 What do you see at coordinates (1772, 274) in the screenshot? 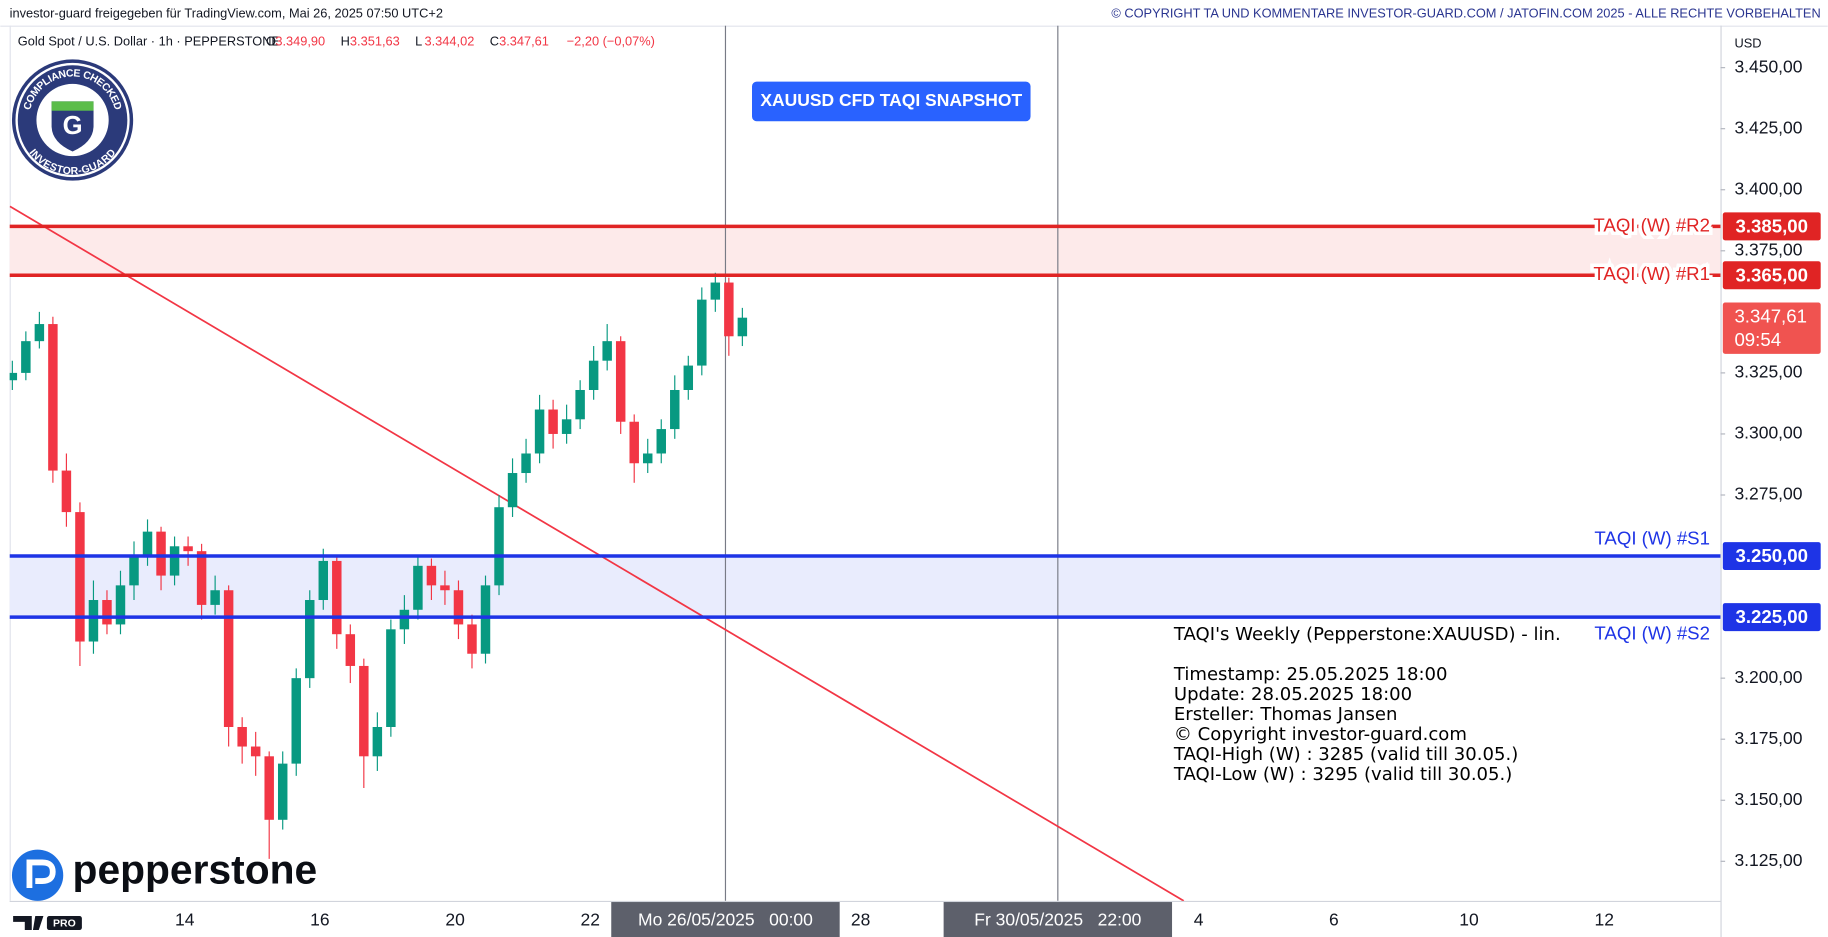
I see `level-price-label: 3.365,00` at bounding box center [1772, 274].